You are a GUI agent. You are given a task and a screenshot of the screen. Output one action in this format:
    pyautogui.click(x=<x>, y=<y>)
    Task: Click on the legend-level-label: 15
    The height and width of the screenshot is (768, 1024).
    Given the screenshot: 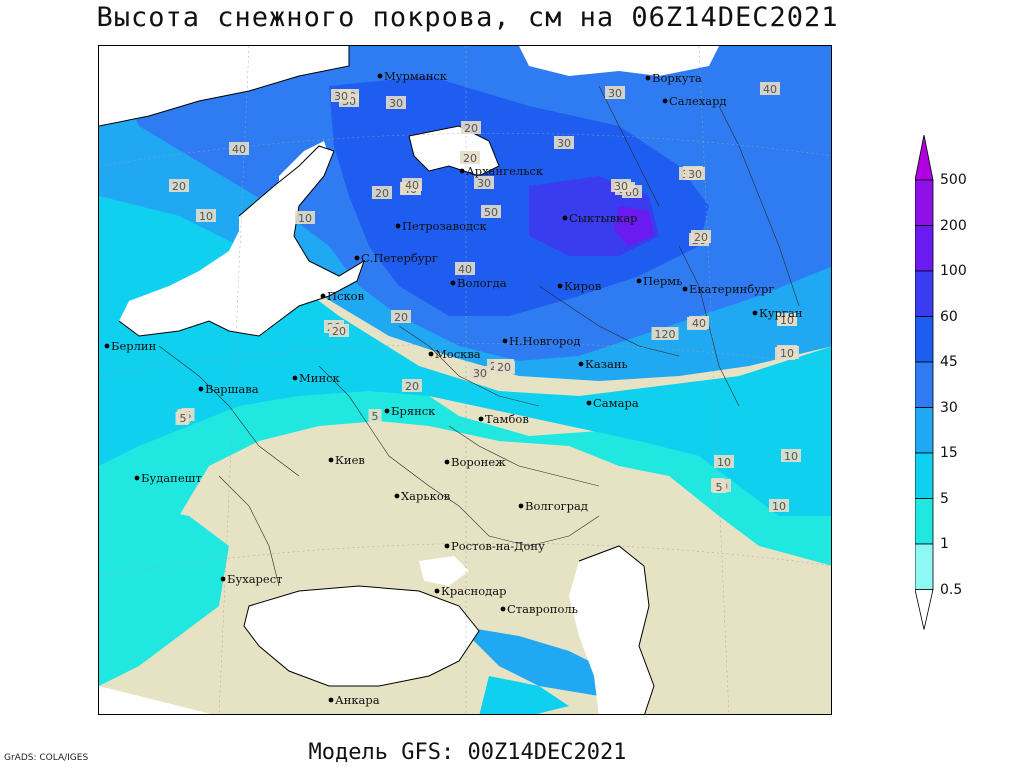 What is the action you would take?
    pyautogui.click(x=949, y=453)
    